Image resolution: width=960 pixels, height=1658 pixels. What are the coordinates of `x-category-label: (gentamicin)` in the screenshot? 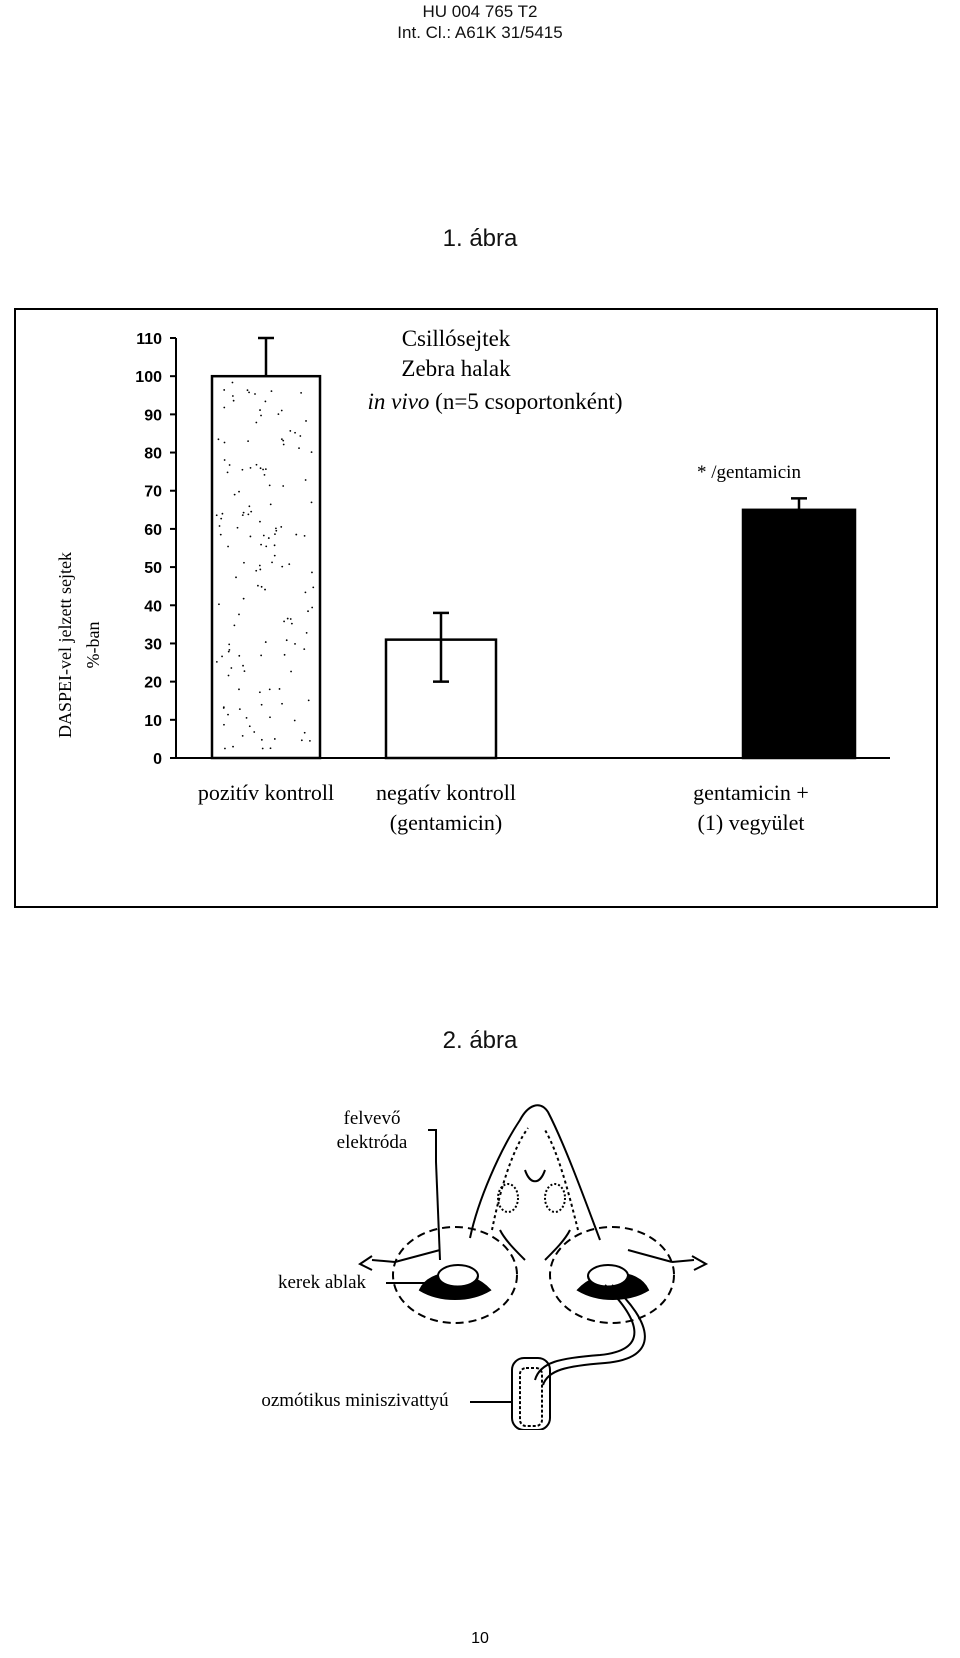 It's located at (446, 822).